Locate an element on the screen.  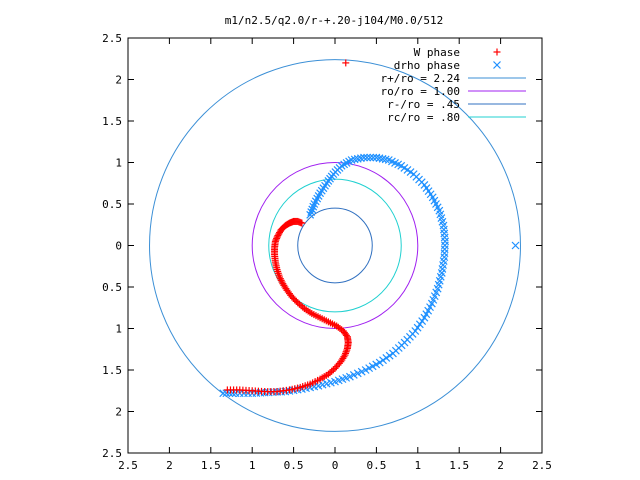
x-tick-label: 0 is located at coordinates (335, 465).